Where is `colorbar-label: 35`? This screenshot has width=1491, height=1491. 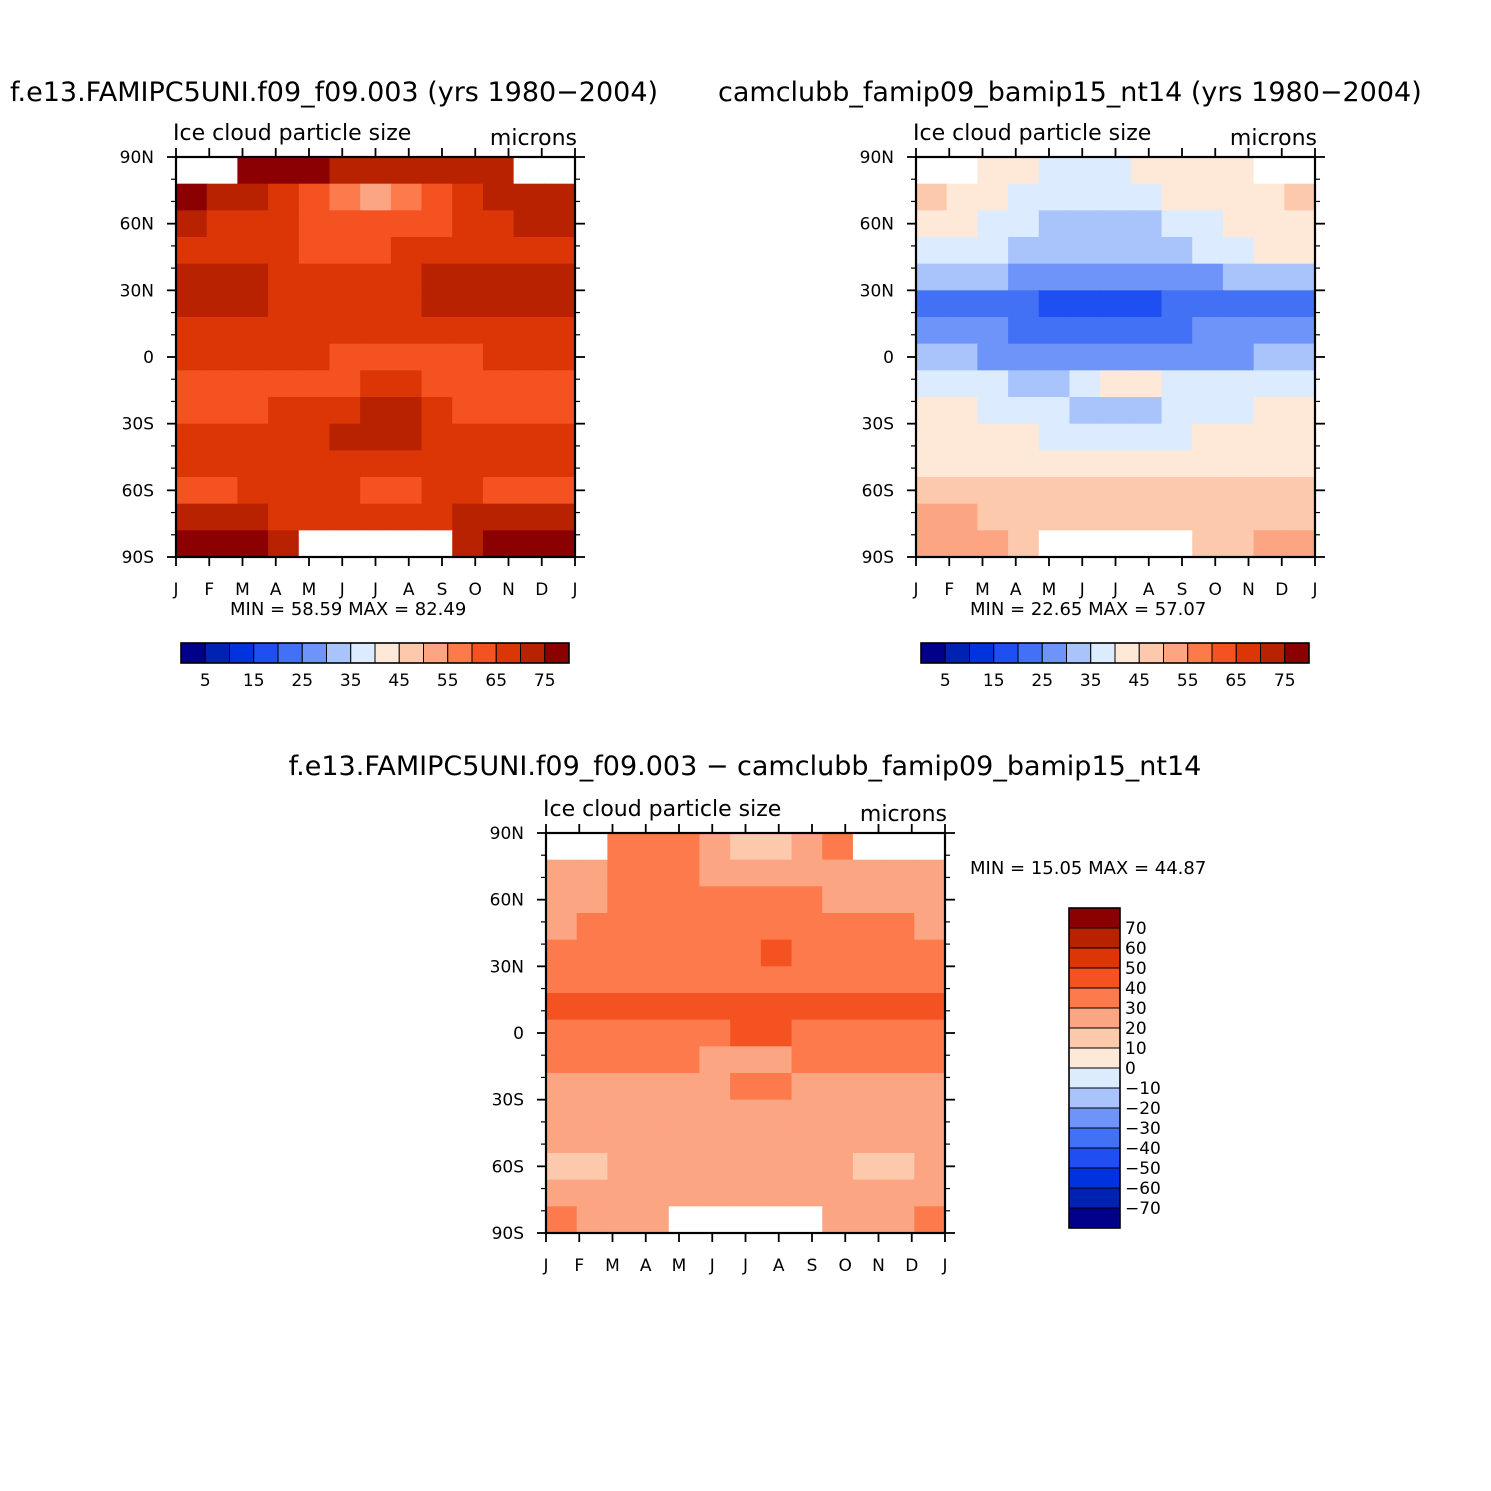
colorbar-label: 35 is located at coordinates (1091, 681).